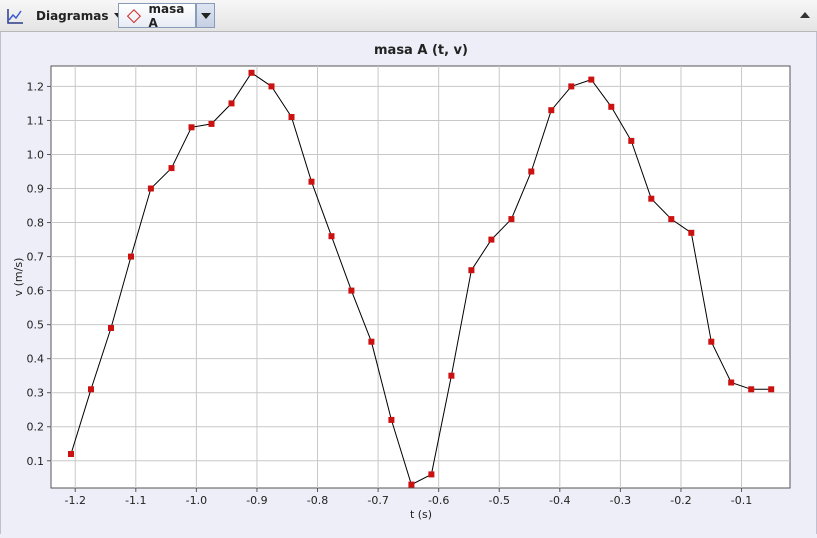 Image resolution: width=817 pixels, height=538 pixels. What do you see at coordinates (36, 120) in the screenshot?
I see `y-tick-label: 1.1` at bounding box center [36, 120].